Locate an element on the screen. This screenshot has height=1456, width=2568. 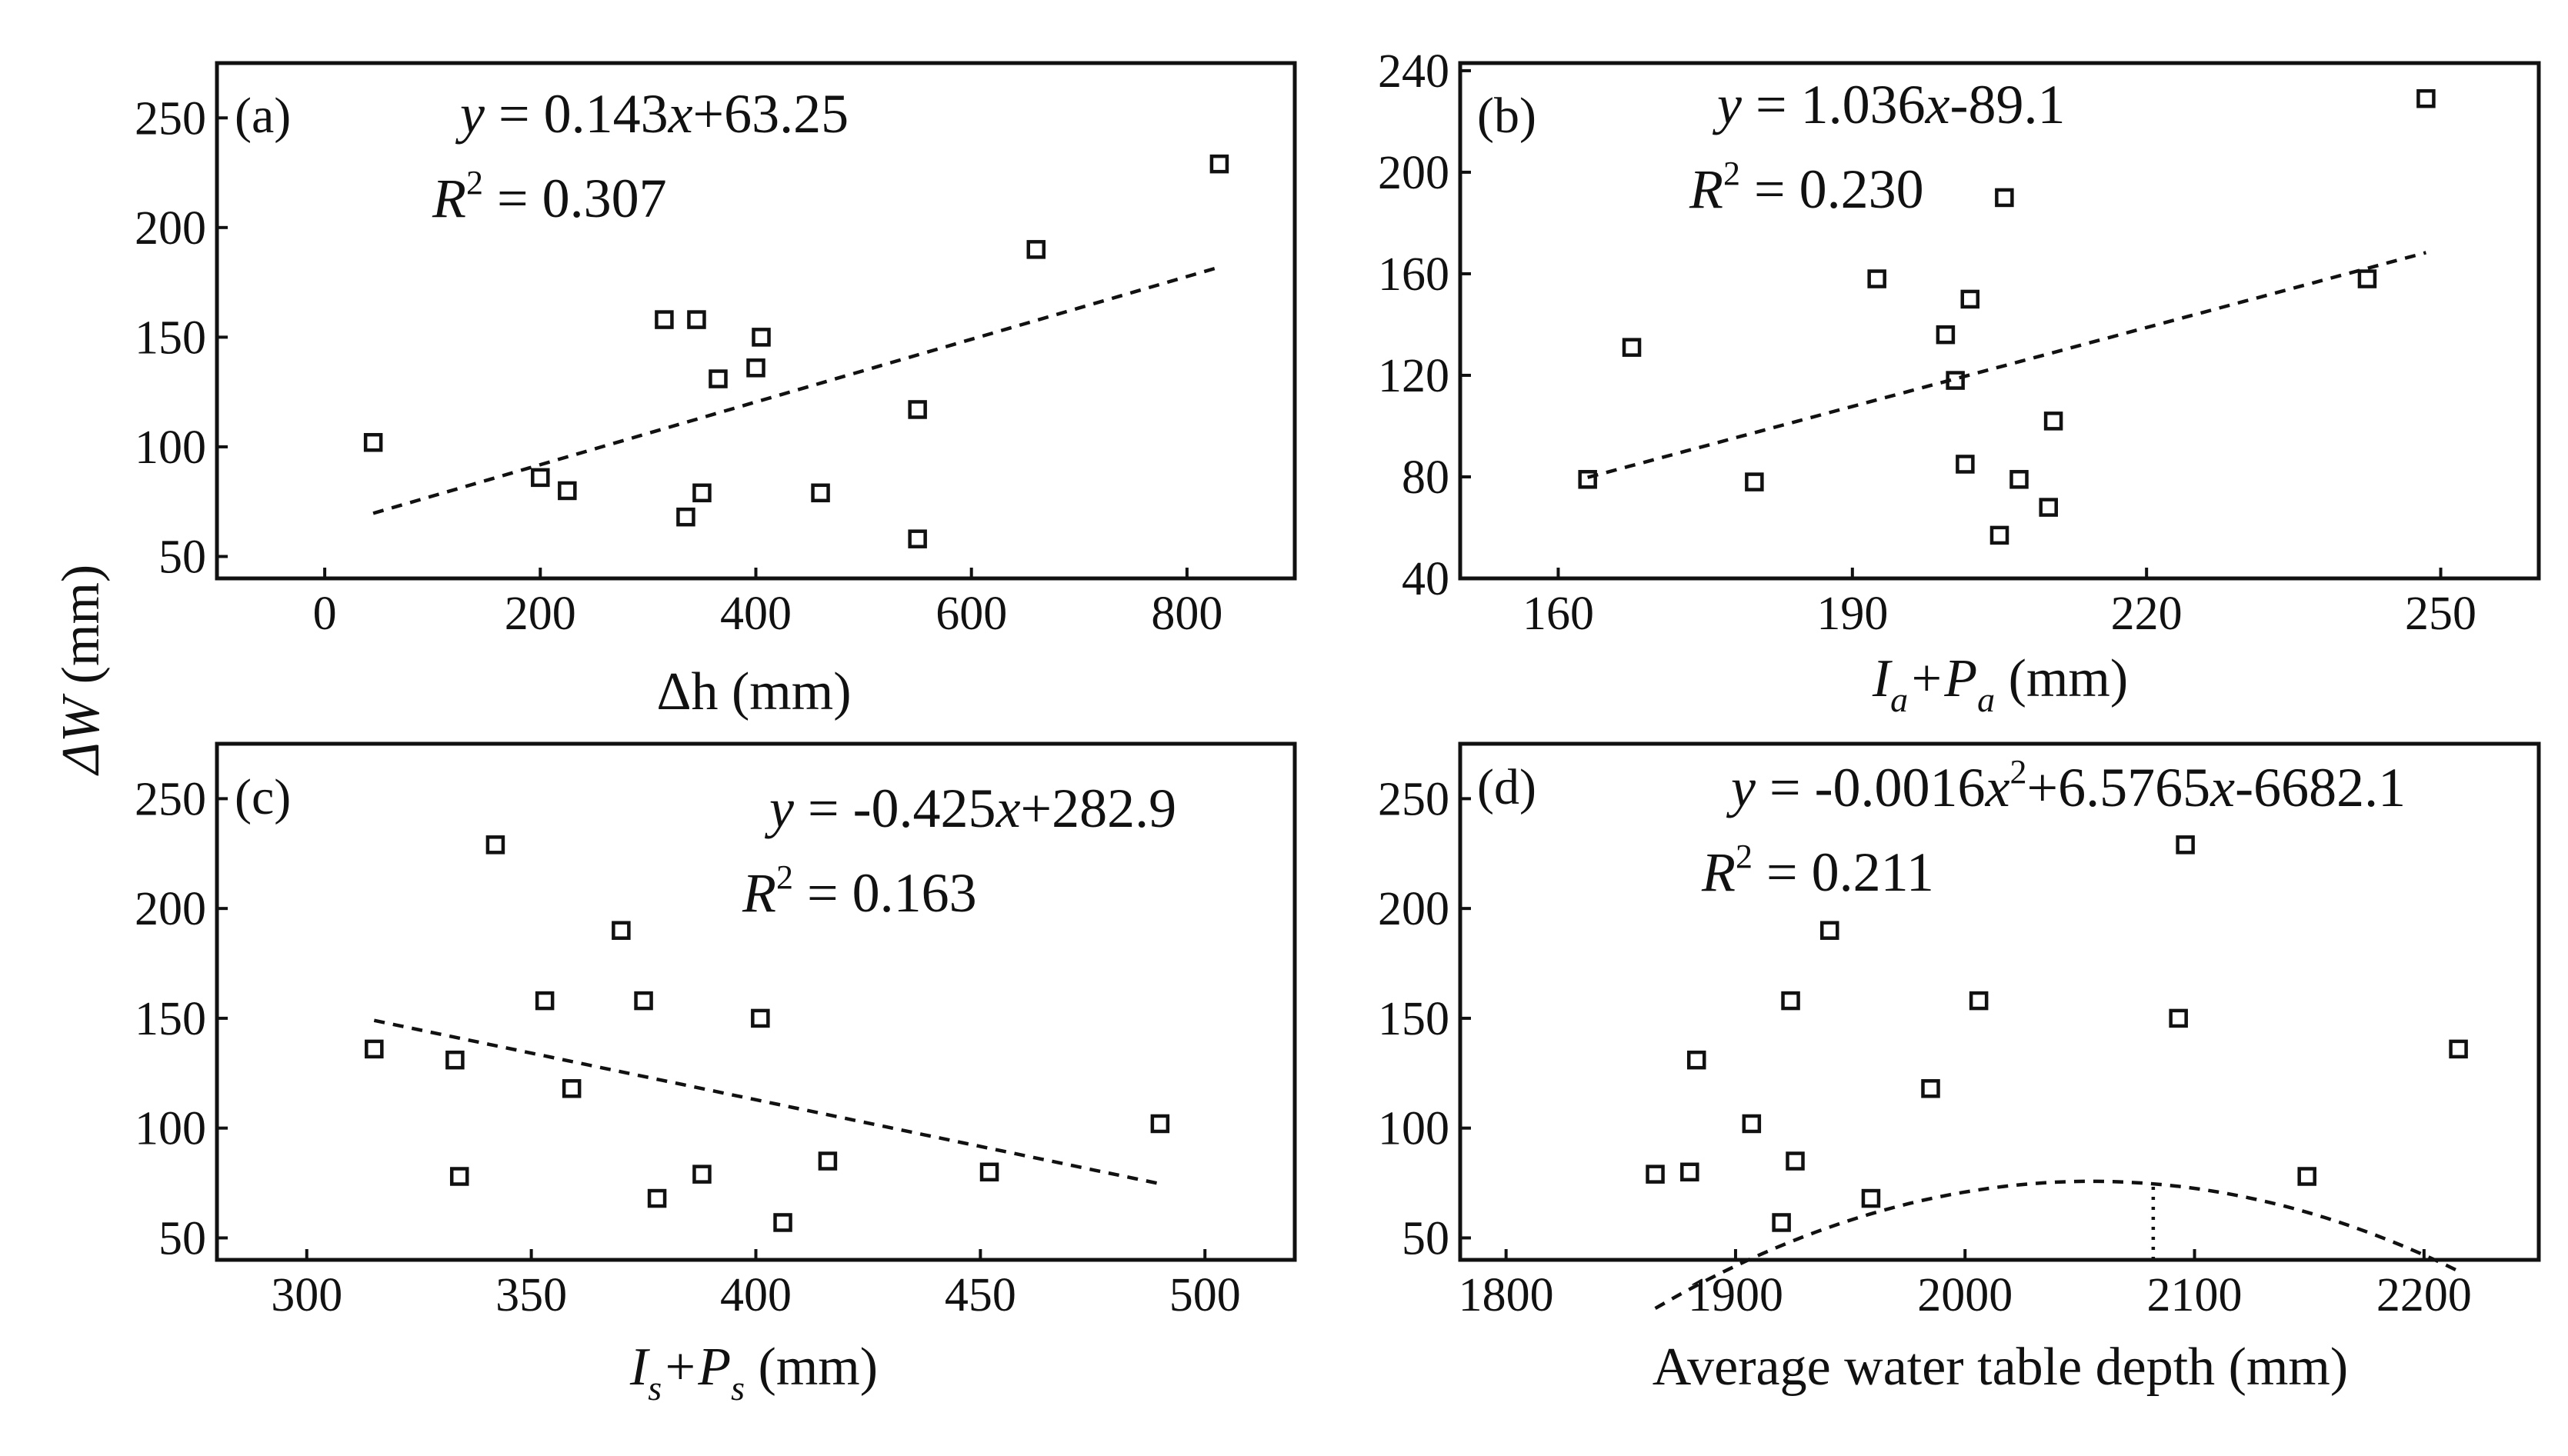
x-tick-label: 0 is located at coordinates (325, 614).